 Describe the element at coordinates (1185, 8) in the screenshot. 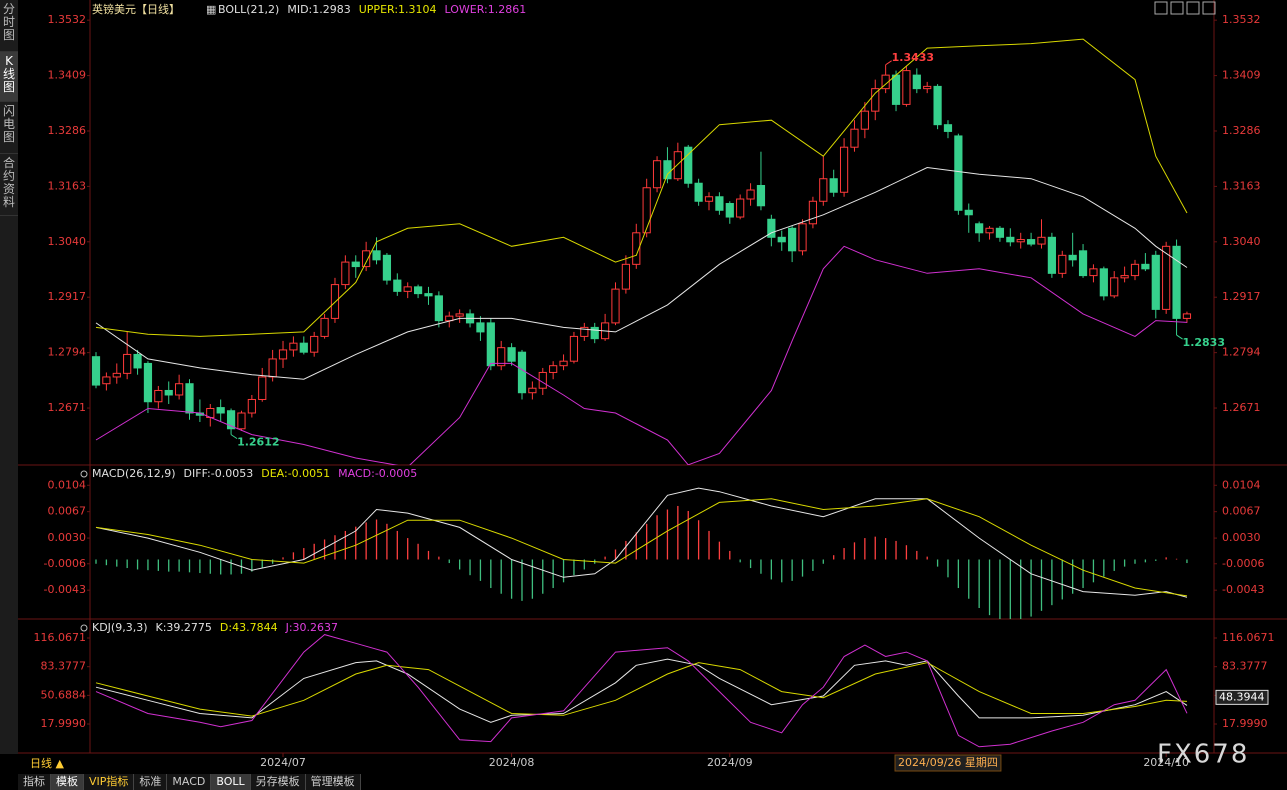

I see `toolbar-icons` at that location.